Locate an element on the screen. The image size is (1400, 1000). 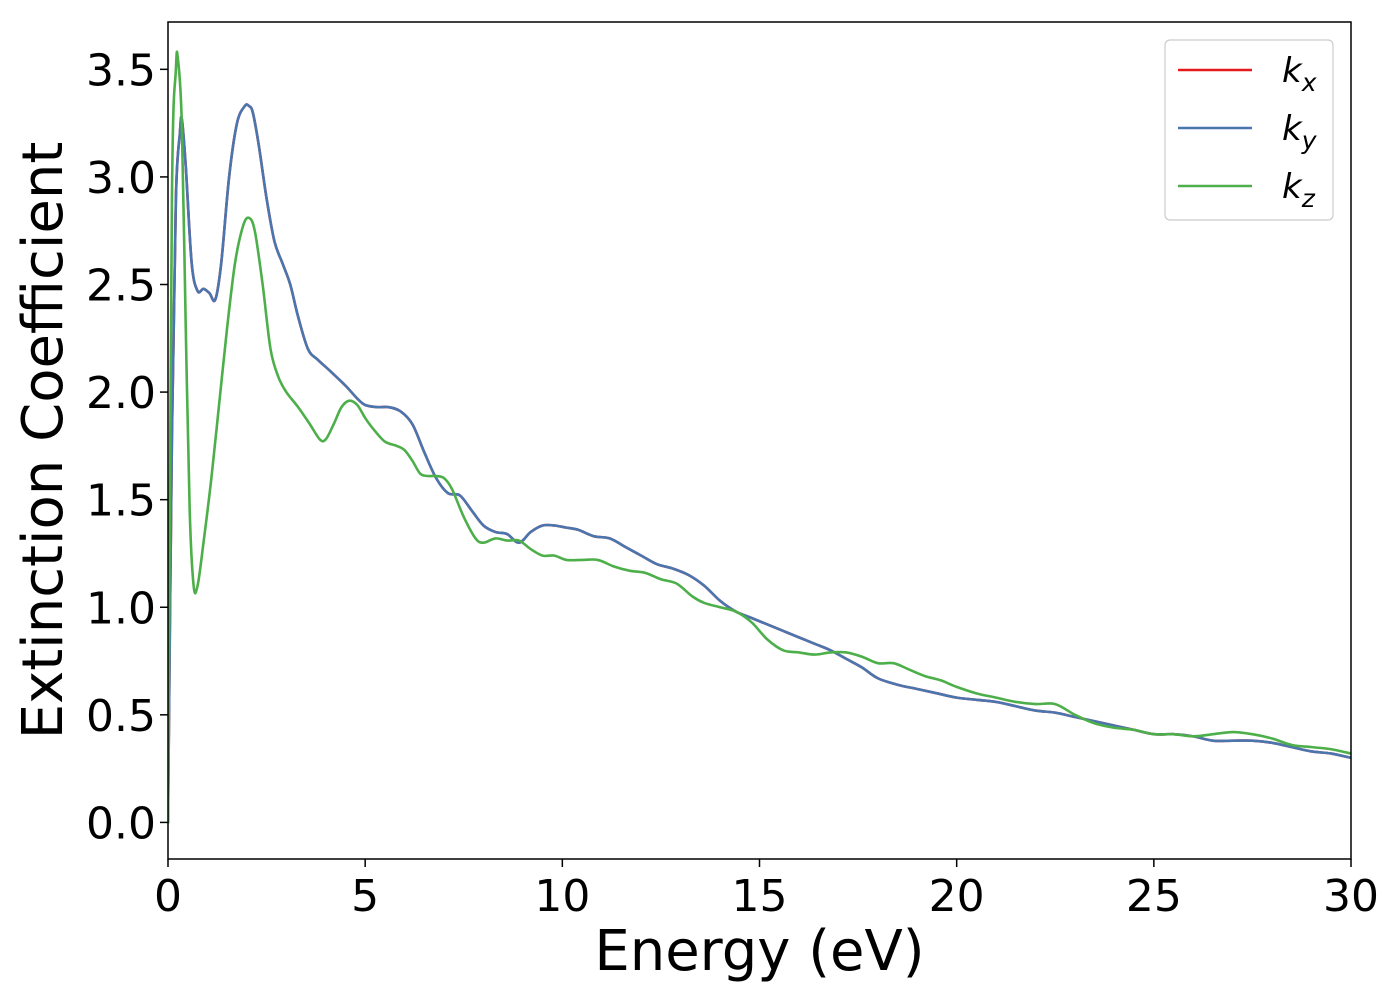
y-axis-ticks: 0.0 0.5 1.0 1.5 2.0 2.5 3.0 3.5 is located at coordinates (127, 447).